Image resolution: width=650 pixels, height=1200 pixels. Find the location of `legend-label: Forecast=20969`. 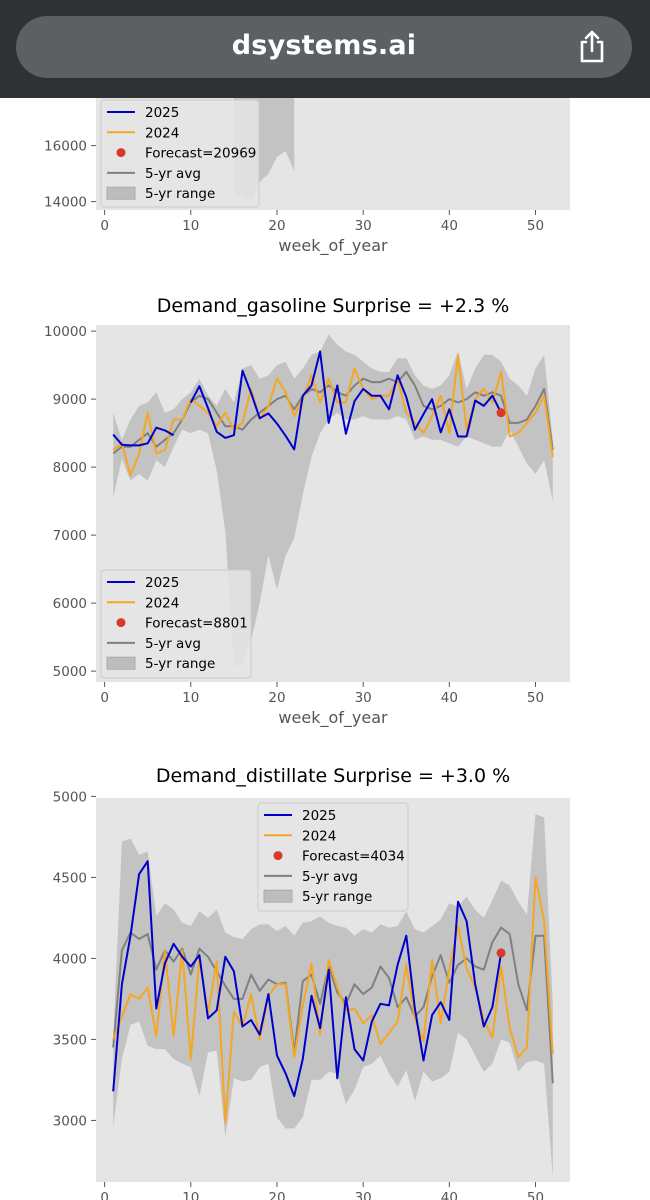

legend-label: Forecast=20969 is located at coordinates (200, 154).